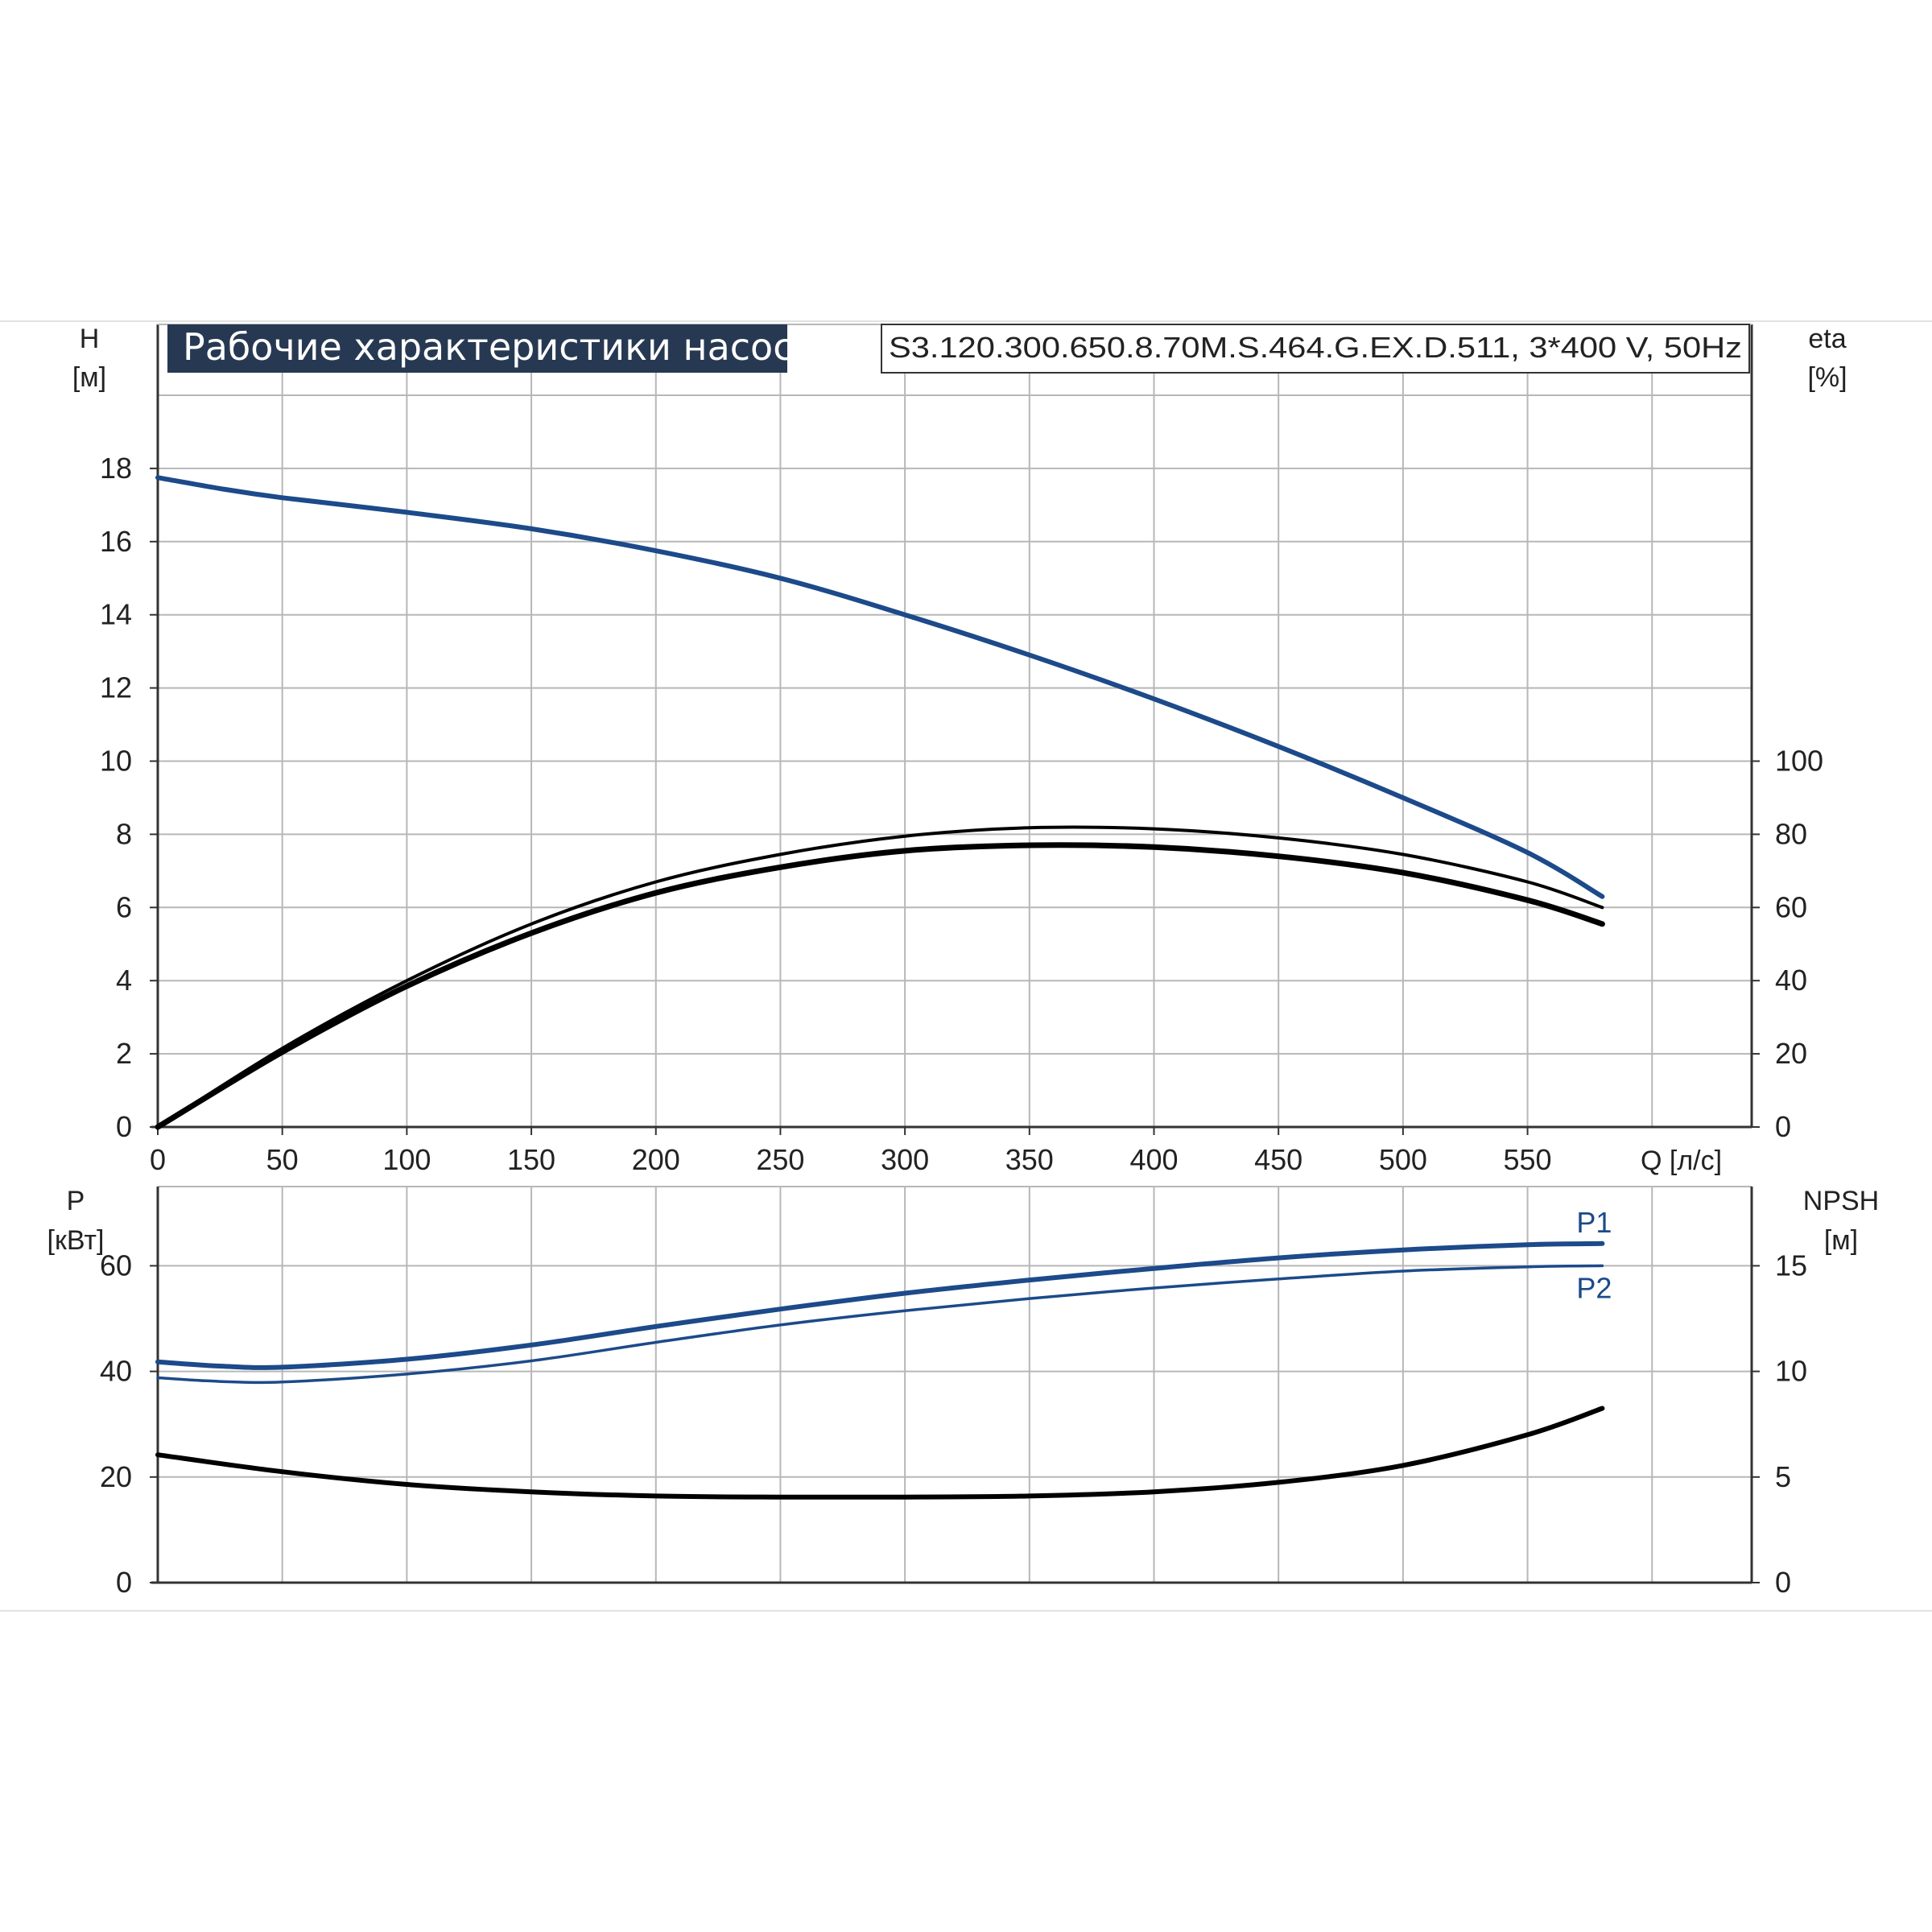 The width and height of the screenshot is (1932, 1932). I want to click on head-axis-symbol: H, so click(90, 339).